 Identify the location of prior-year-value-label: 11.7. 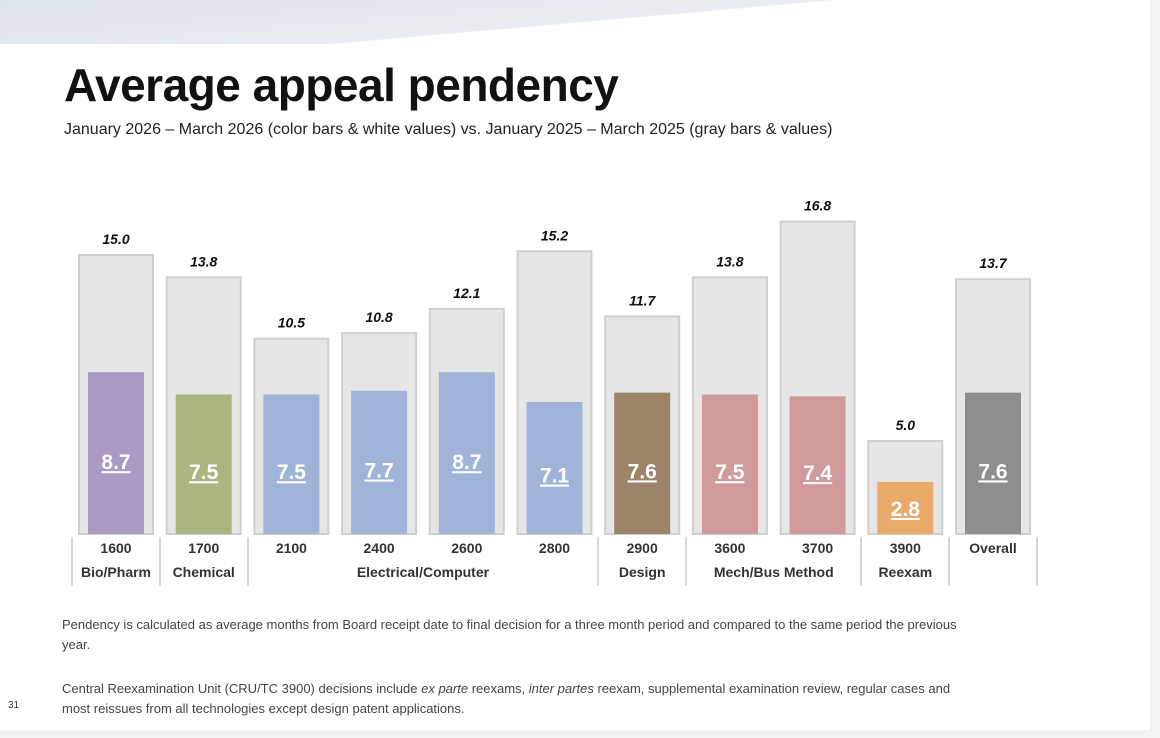
(642, 300).